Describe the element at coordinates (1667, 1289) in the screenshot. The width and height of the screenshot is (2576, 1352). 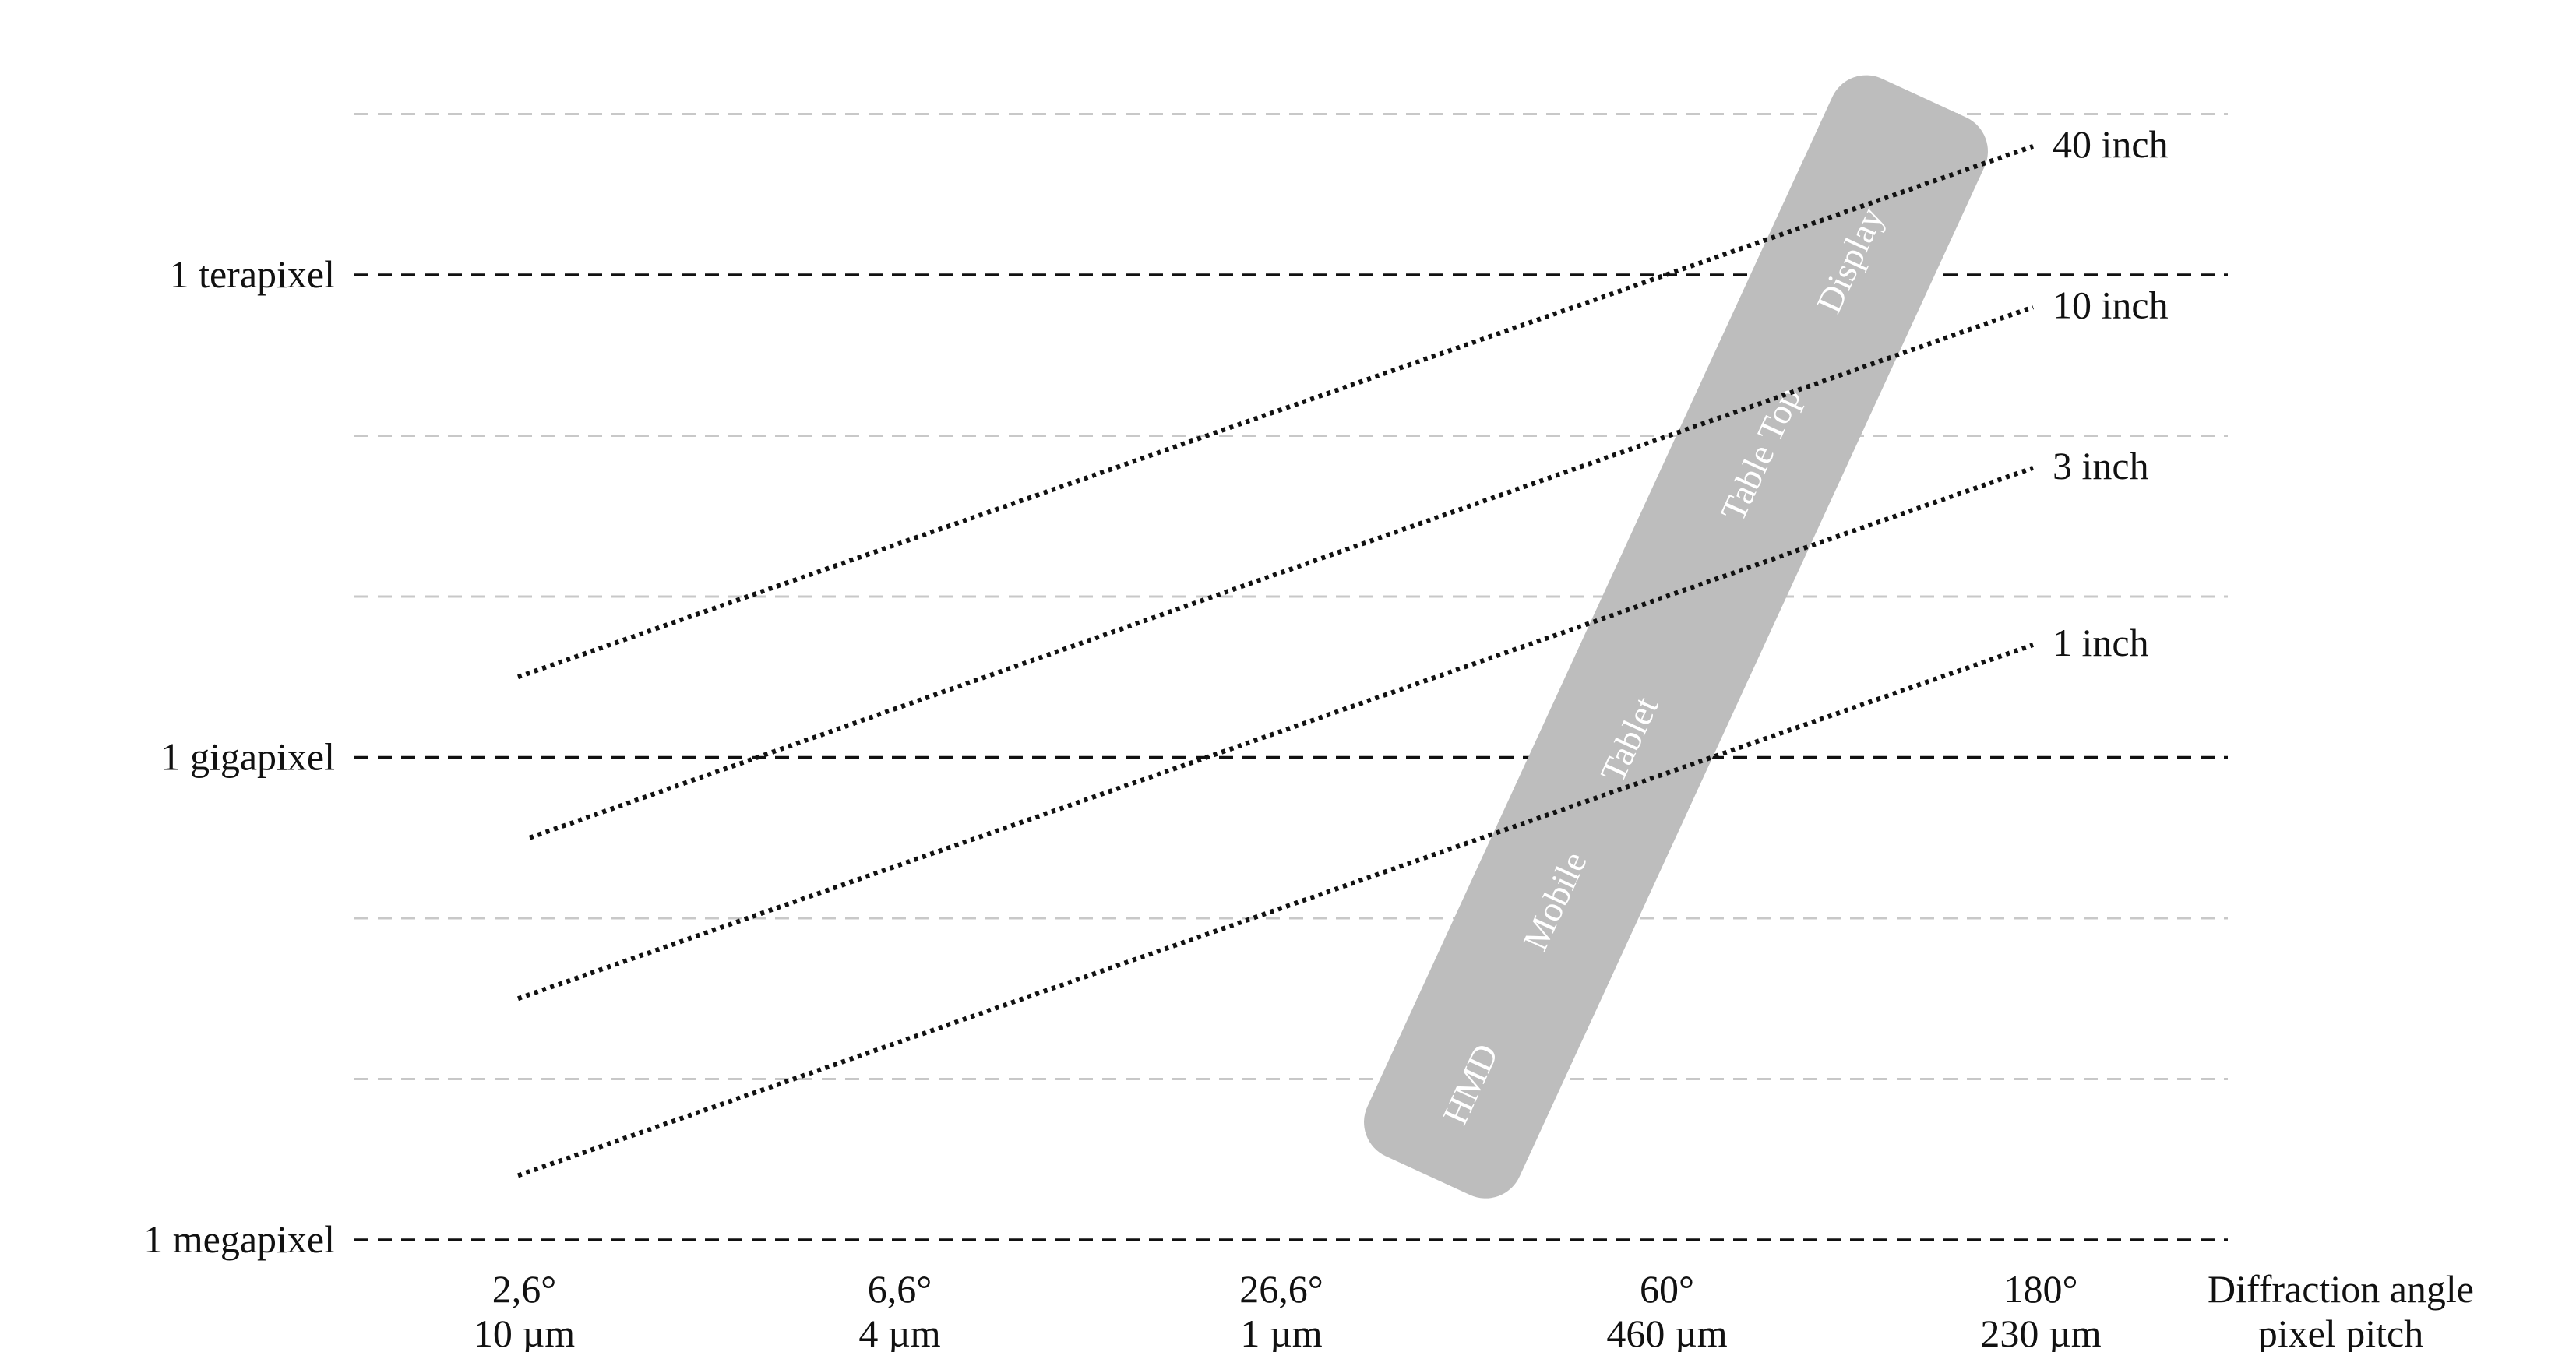
I see `x-tick-angle-label: 60°` at that location.